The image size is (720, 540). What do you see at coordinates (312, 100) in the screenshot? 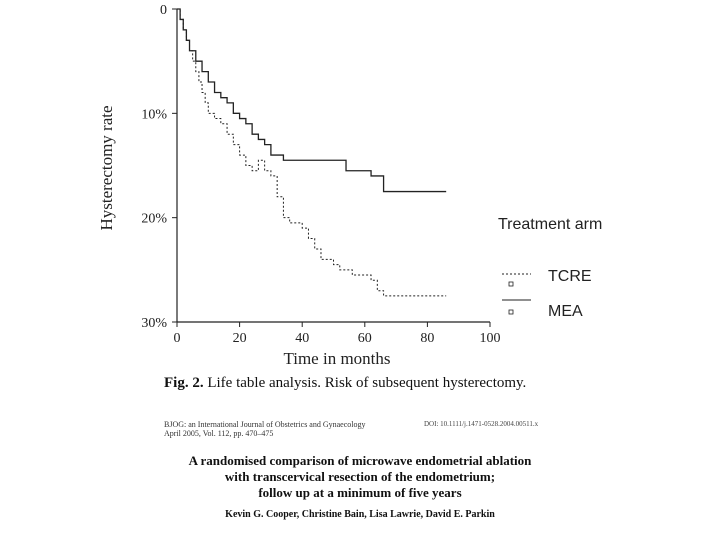
I see `series-line-mea` at bounding box center [312, 100].